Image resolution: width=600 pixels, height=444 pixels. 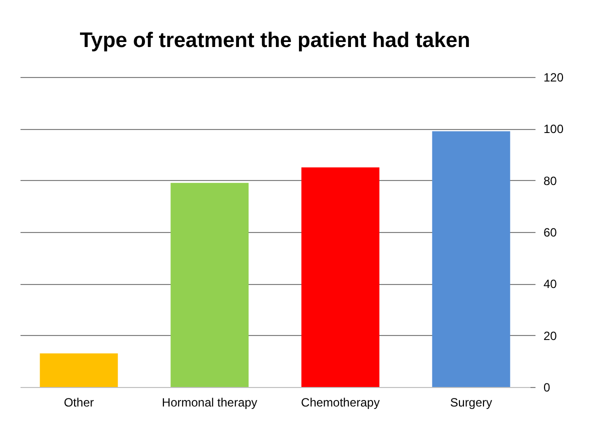 What do you see at coordinates (210, 403) in the screenshot?
I see `x-tick-label: Hormonal therapy` at bounding box center [210, 403].